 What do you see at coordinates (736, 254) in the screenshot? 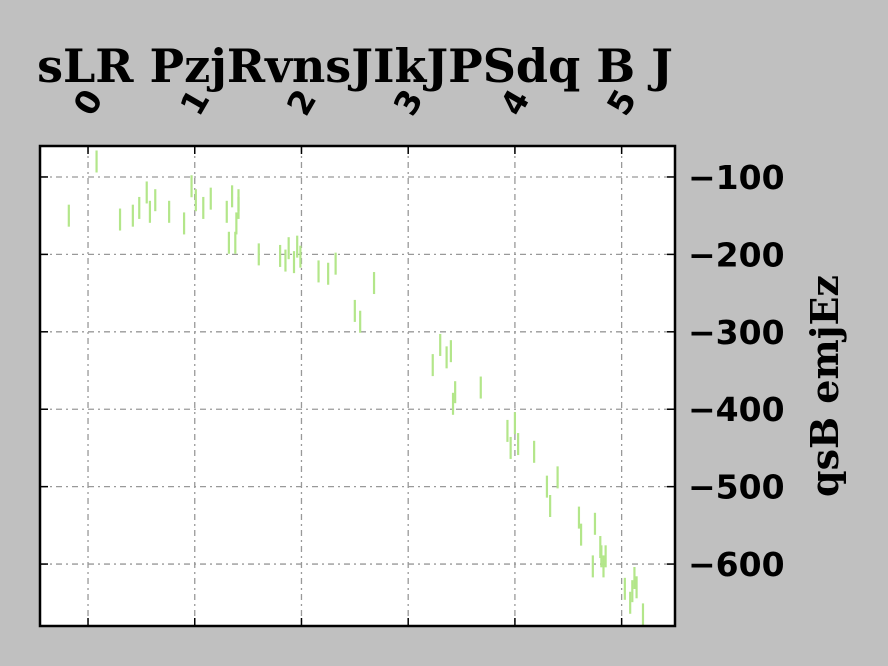
I see `y-tick-label: −200` at bounding box center [736, 254].